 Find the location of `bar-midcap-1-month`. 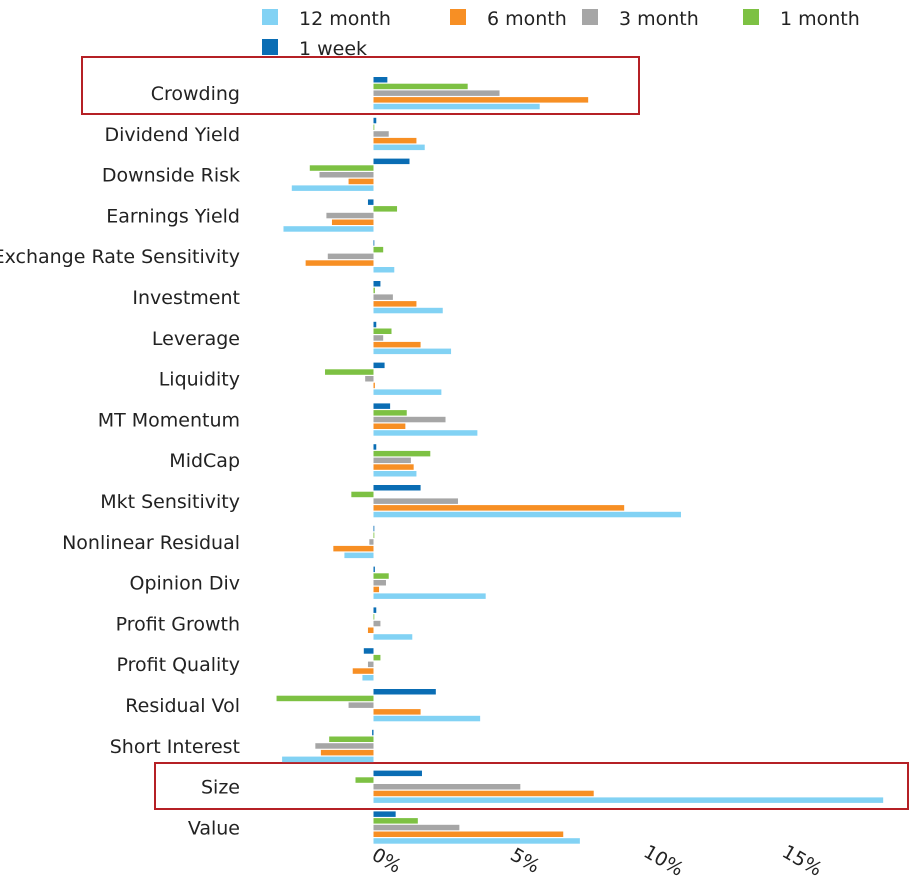

bar-midcap-1-month is located at coordinates (402, 453).